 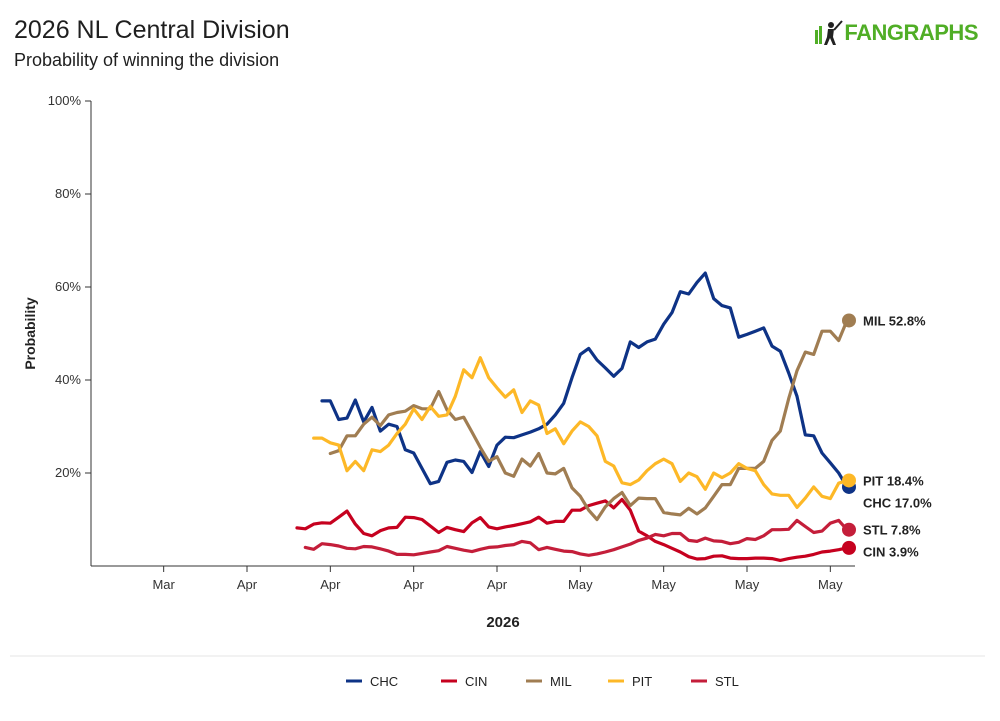 I want to click on logo-wordmark: FANGRAPHS, so click(x=911, y=32).